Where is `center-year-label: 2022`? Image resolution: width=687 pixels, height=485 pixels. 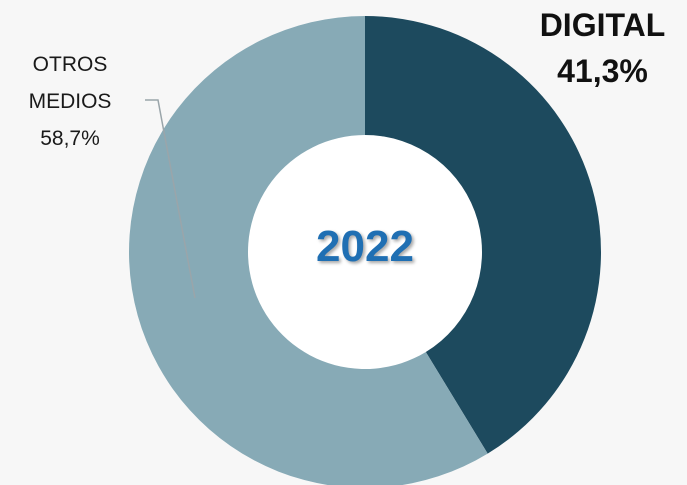 center-year-label: 2022 is located at coordinates (365, 246).